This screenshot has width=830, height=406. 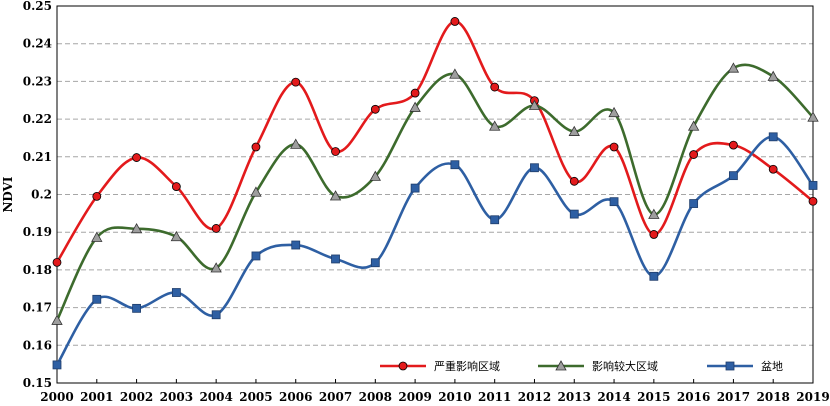 I want to click on legend-label: 严重影响区域, so click(x=467, y=366).